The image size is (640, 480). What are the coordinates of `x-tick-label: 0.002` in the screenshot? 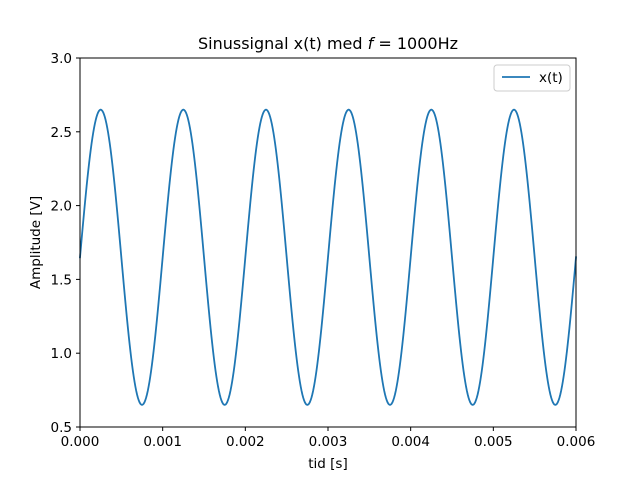 It's located at (245, 442).